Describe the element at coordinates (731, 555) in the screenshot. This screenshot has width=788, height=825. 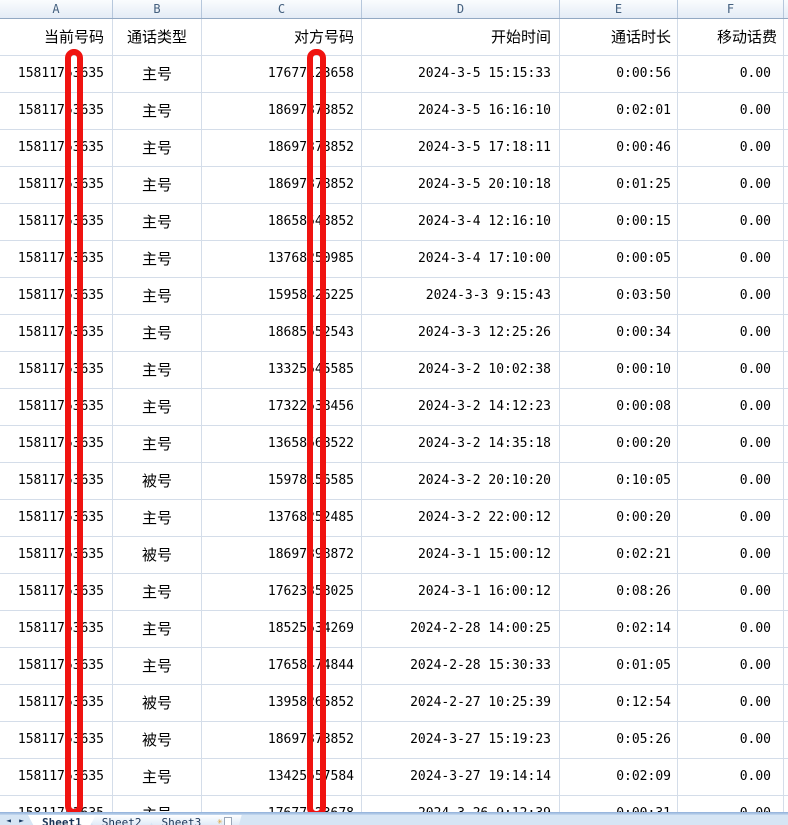
I see `cell-fee-row14: 0.00` at that location.